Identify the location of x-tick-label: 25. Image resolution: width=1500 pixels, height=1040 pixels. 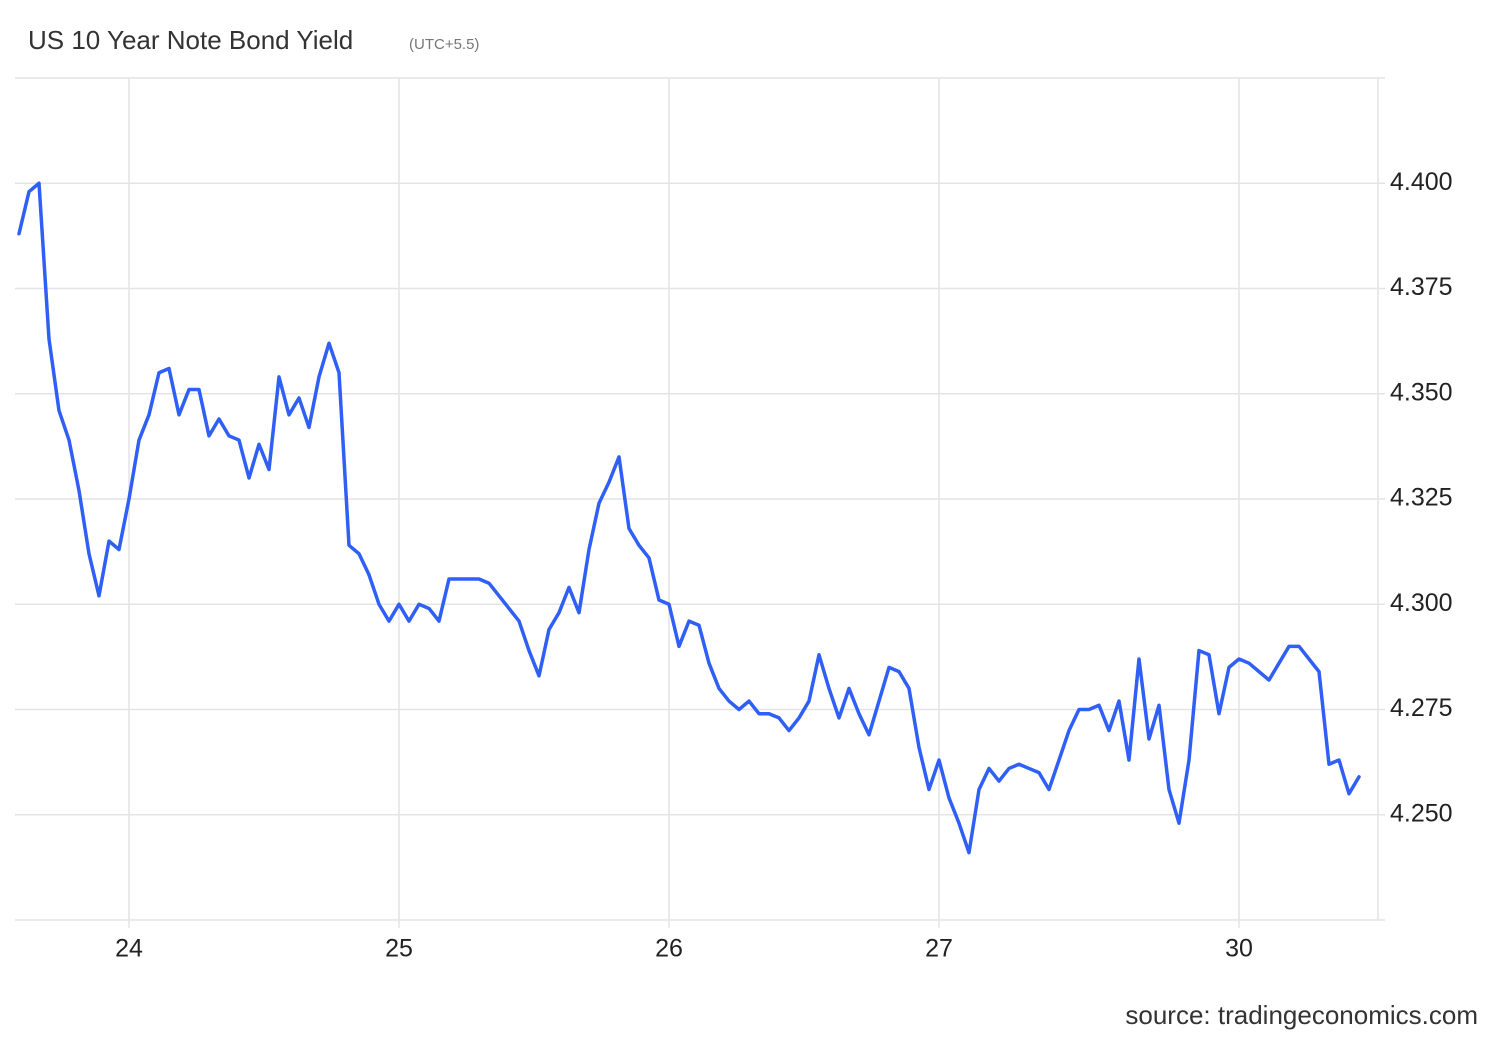
(399, 949).